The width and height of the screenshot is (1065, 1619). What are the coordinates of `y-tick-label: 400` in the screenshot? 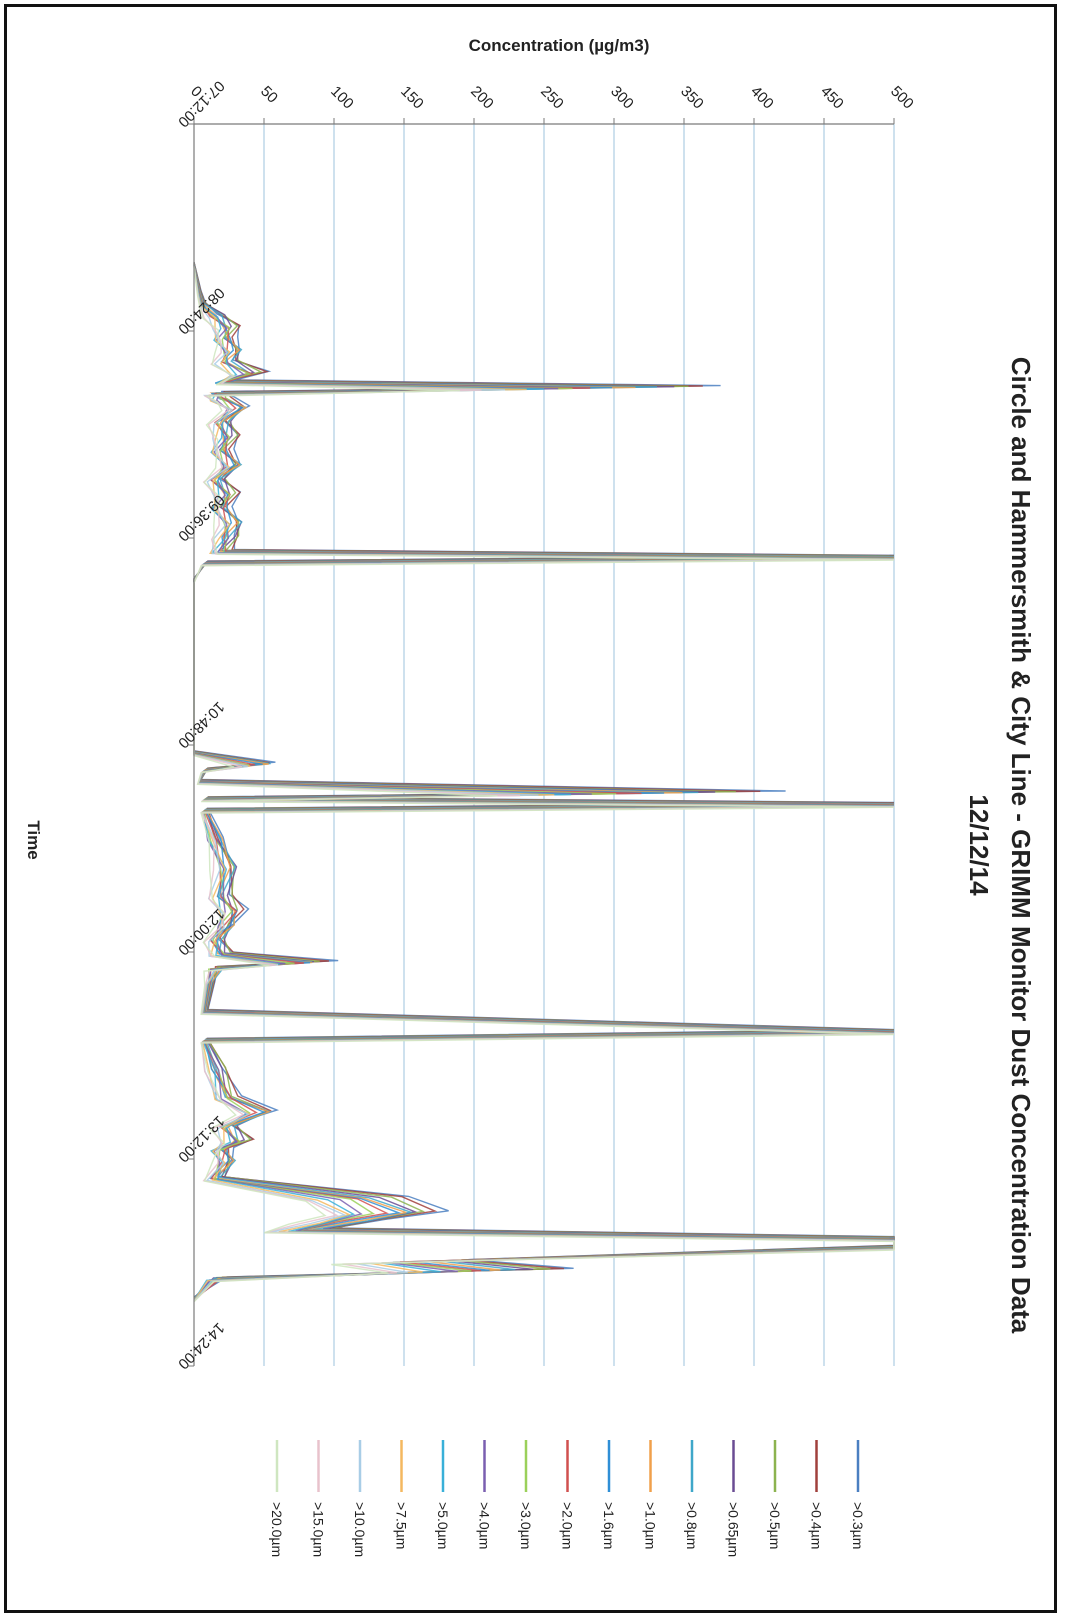 It's located at (762, 98).